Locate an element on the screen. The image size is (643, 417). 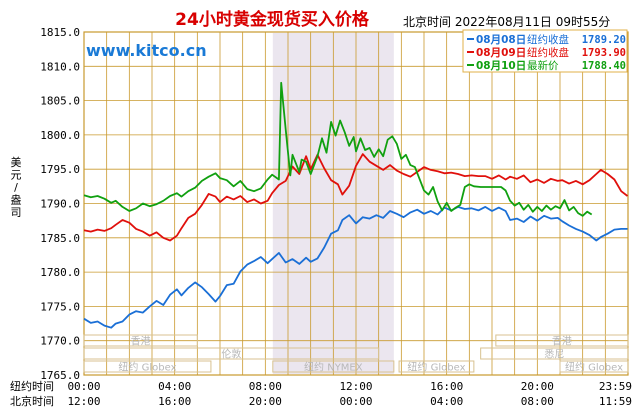
session-label: 纽约 NYMEX is located at coordinates (333, 367).